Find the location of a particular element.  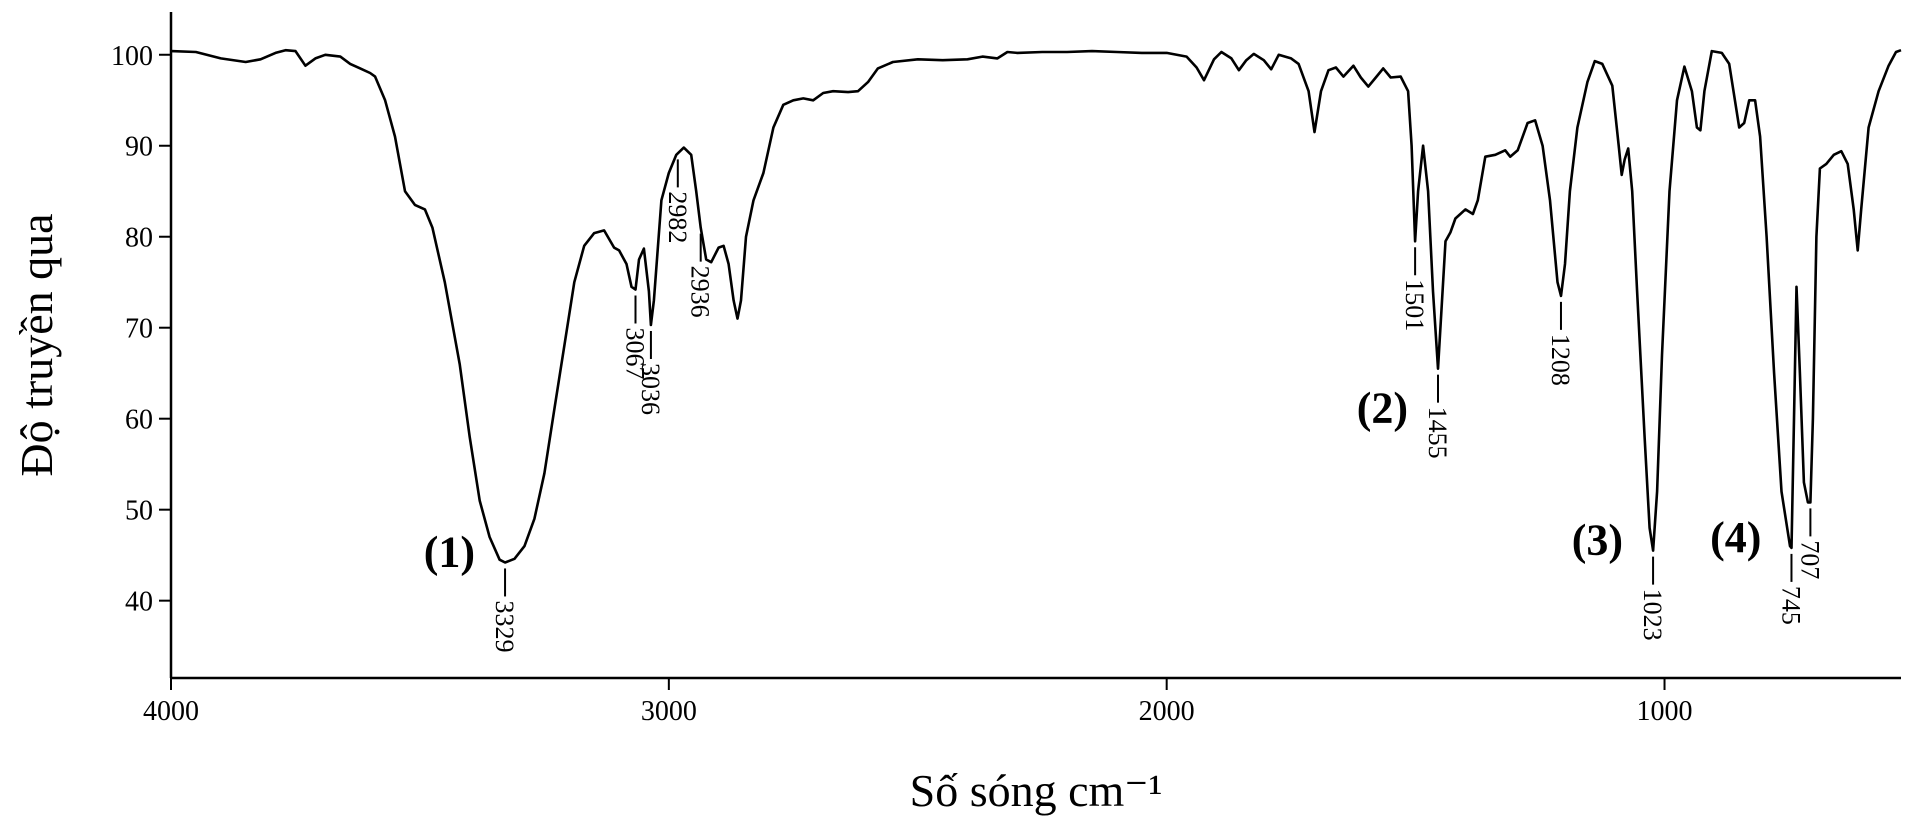

peak-label: 2982 is located at coordinates (677, 217).